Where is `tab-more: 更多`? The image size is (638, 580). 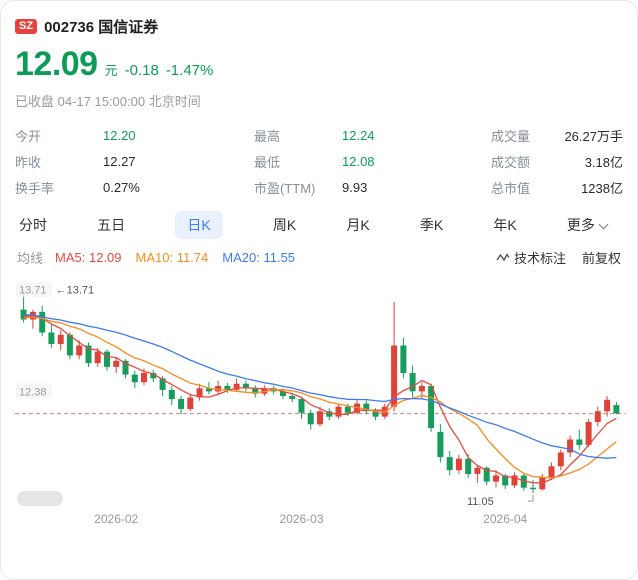 tab-more: 更多 is located at coordinates (588, 225).